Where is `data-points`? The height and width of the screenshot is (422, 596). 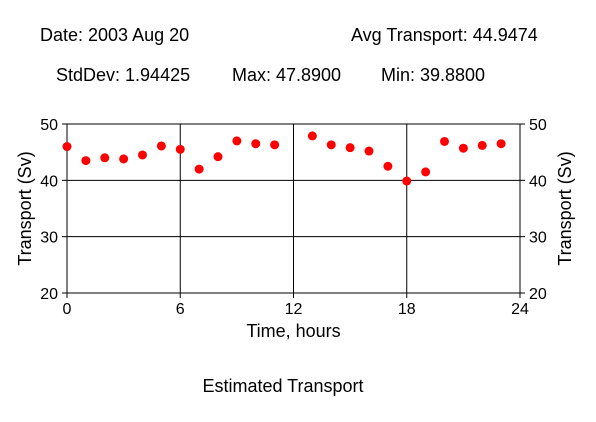 data-points is located at coordinates (284, 158).